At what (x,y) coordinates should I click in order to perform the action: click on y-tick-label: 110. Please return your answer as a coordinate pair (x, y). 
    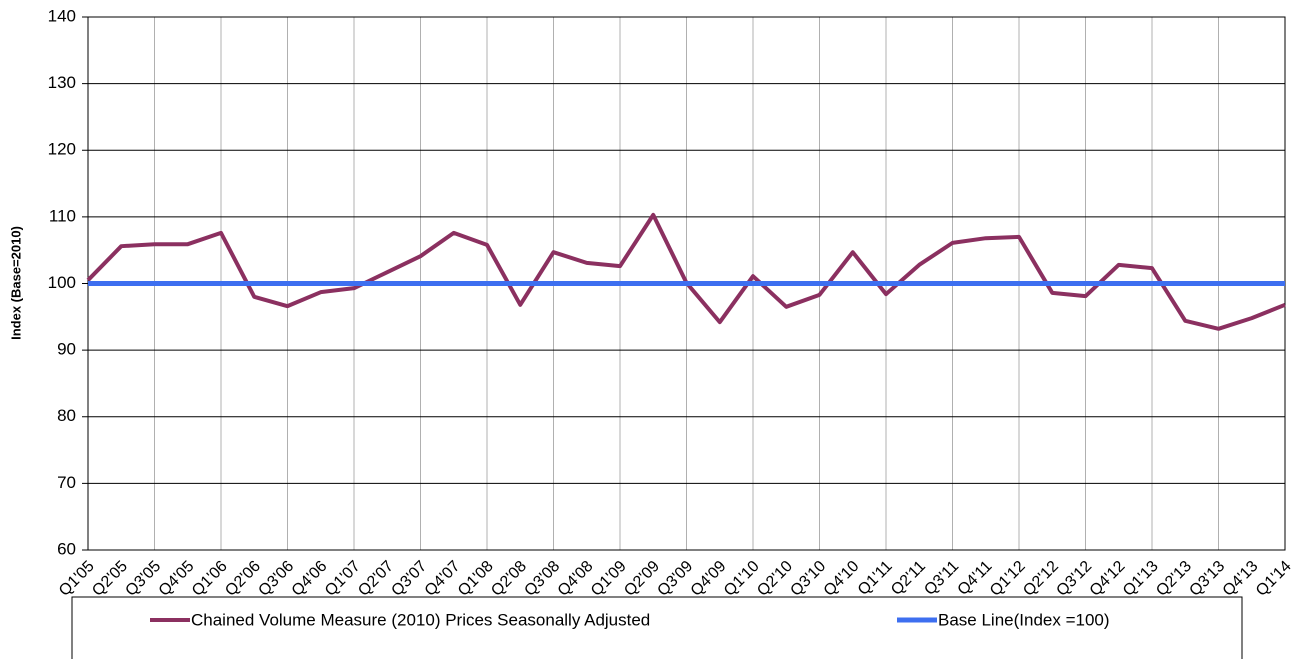
    Looking at the image, I should click on (62, 215).